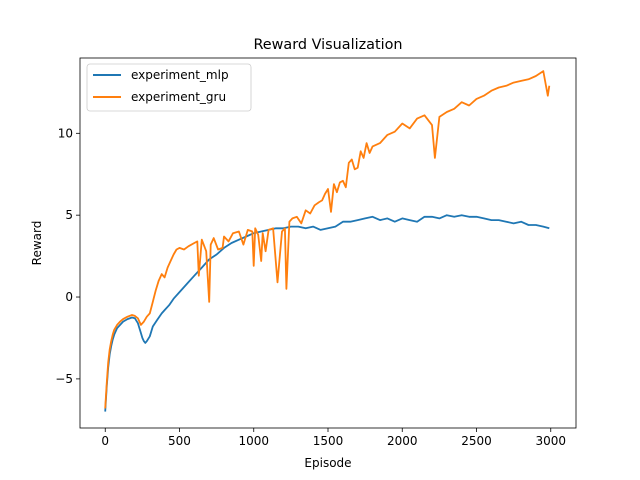 The image size is (640, 480). I want to click on x-tick-label: 0, so click(105, 441).